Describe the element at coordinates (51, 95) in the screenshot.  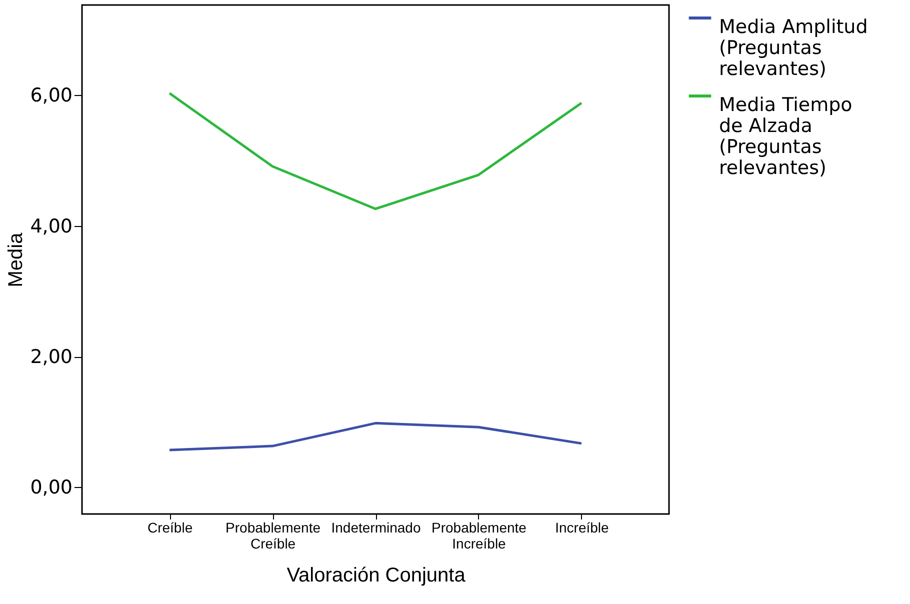
I see `y-tick-label: 6,00` at that location.